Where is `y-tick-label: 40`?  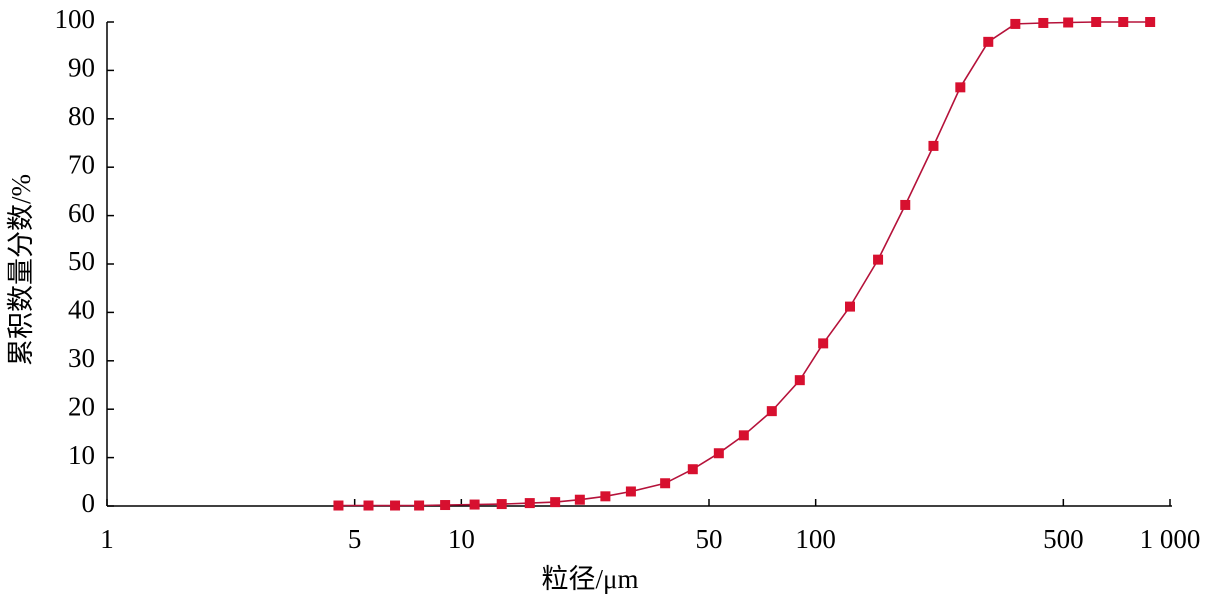 y-tick-label: 40 is located at coordinates (81, 310).